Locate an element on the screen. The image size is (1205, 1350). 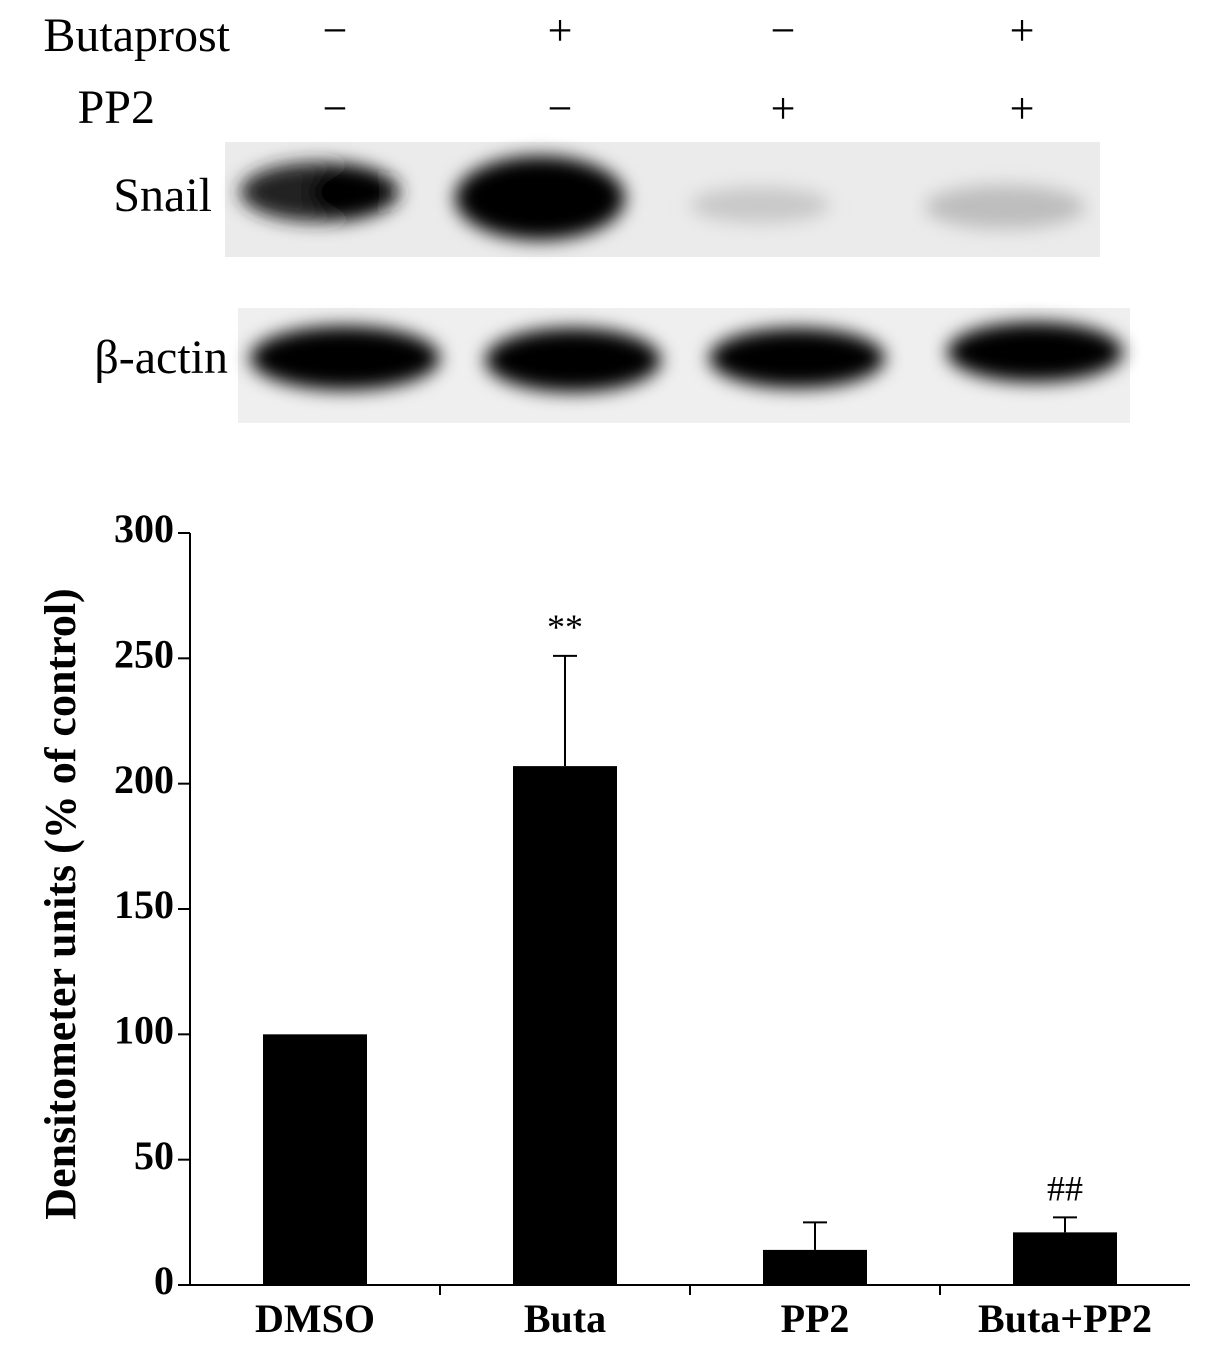
band-label: Snail is located at coordinates (162, 195).